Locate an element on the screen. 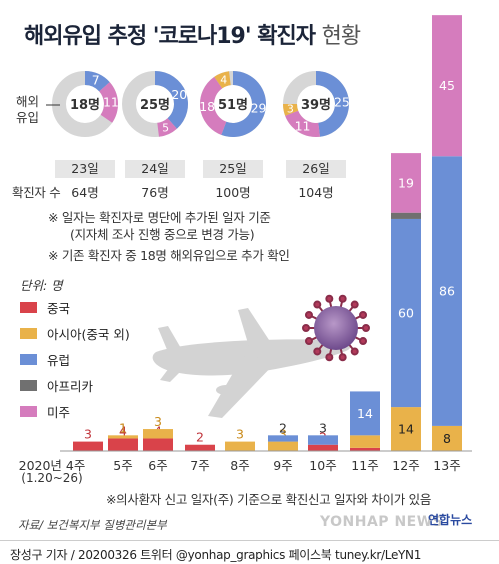 The image size is (499, 564). unit-label: 단위: 명 is located at coordinates (41, 285).